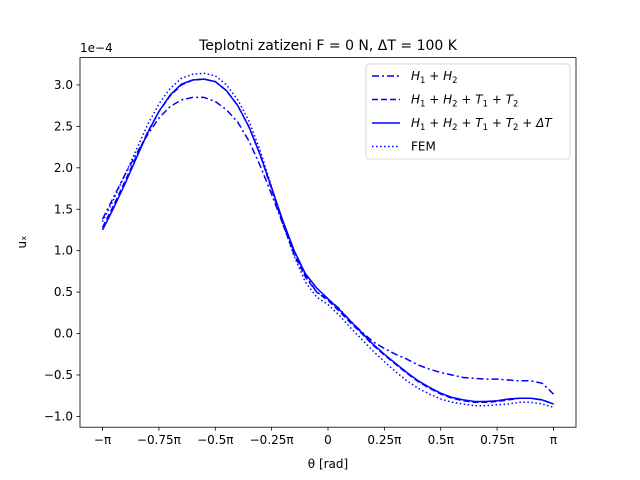  Describe the element at coordinates (328, 46) in the screenshot. I see `chart-title: Teplotni zatizeni F = 0 N, ΔT = 100 K` at that location.